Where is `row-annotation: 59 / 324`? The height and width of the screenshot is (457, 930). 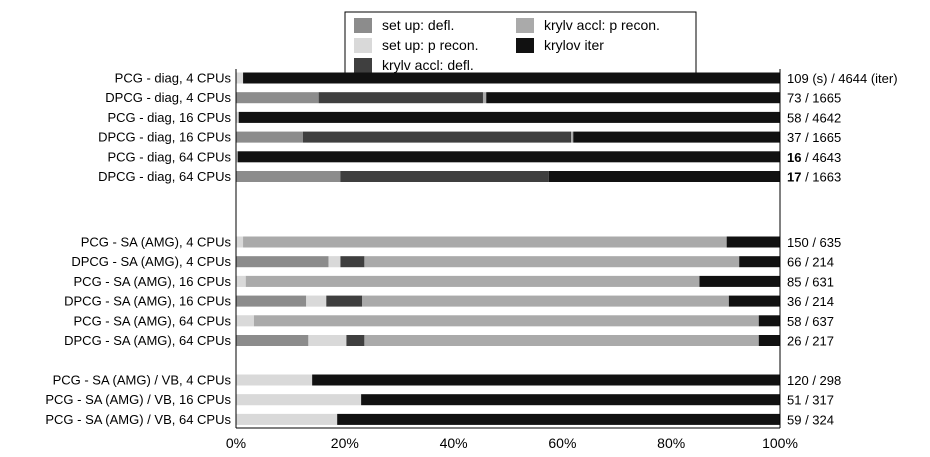
row-annotation: 59 / 324 is located at coordinates (810, 419).